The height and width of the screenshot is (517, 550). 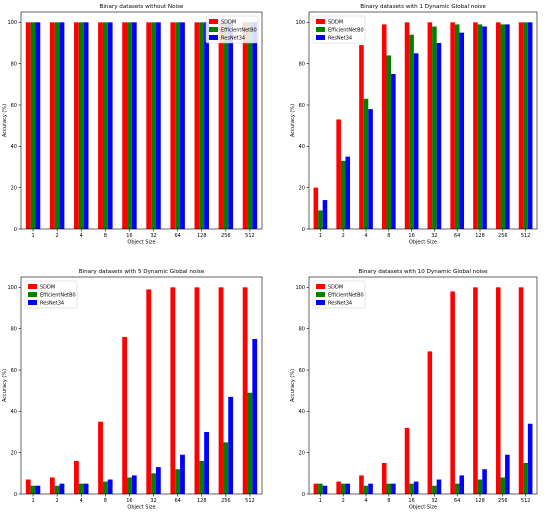 I want to click on y-axis-label: Accuracy (%), so click(x=293, y=385).